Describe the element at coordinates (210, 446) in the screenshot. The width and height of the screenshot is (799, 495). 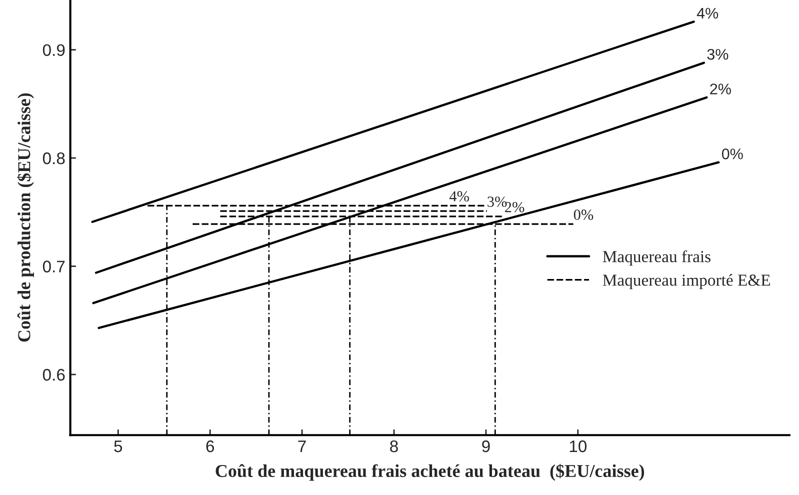
I see `x-tick-label: 6` at that location.